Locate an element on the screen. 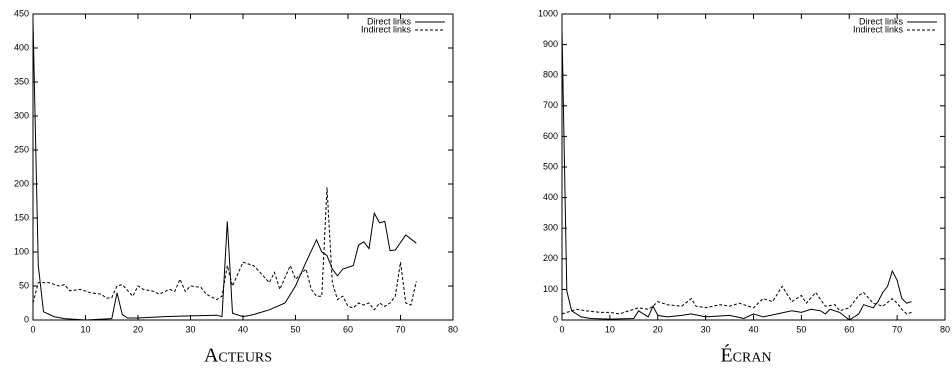 Image resolution: width=952 pixels, height=374 pixels. y-tick-label: 800 is located at coordinates (550, 75).